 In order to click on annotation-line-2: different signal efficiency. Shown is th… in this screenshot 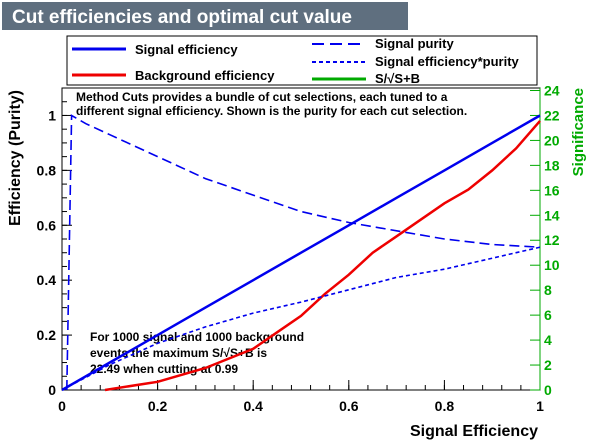, I will do `click(271, 111)`.